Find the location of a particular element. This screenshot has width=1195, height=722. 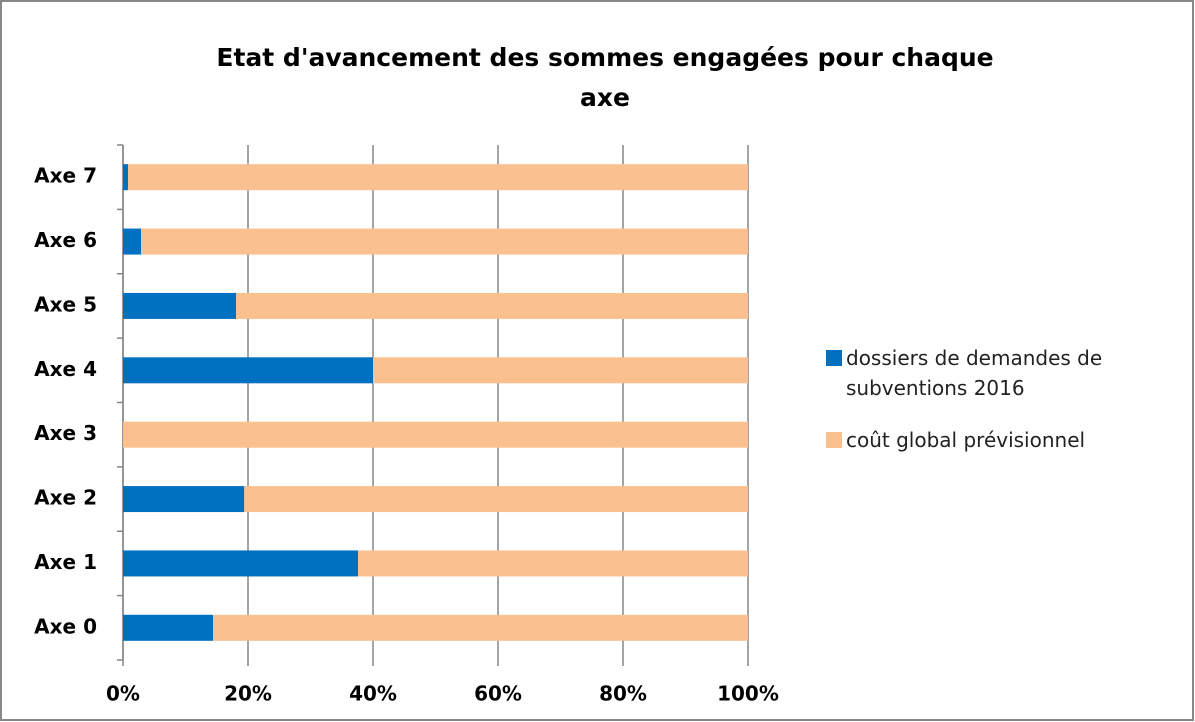

legend-item: coût global prévisionnel is located at coordinates (1001, 440).